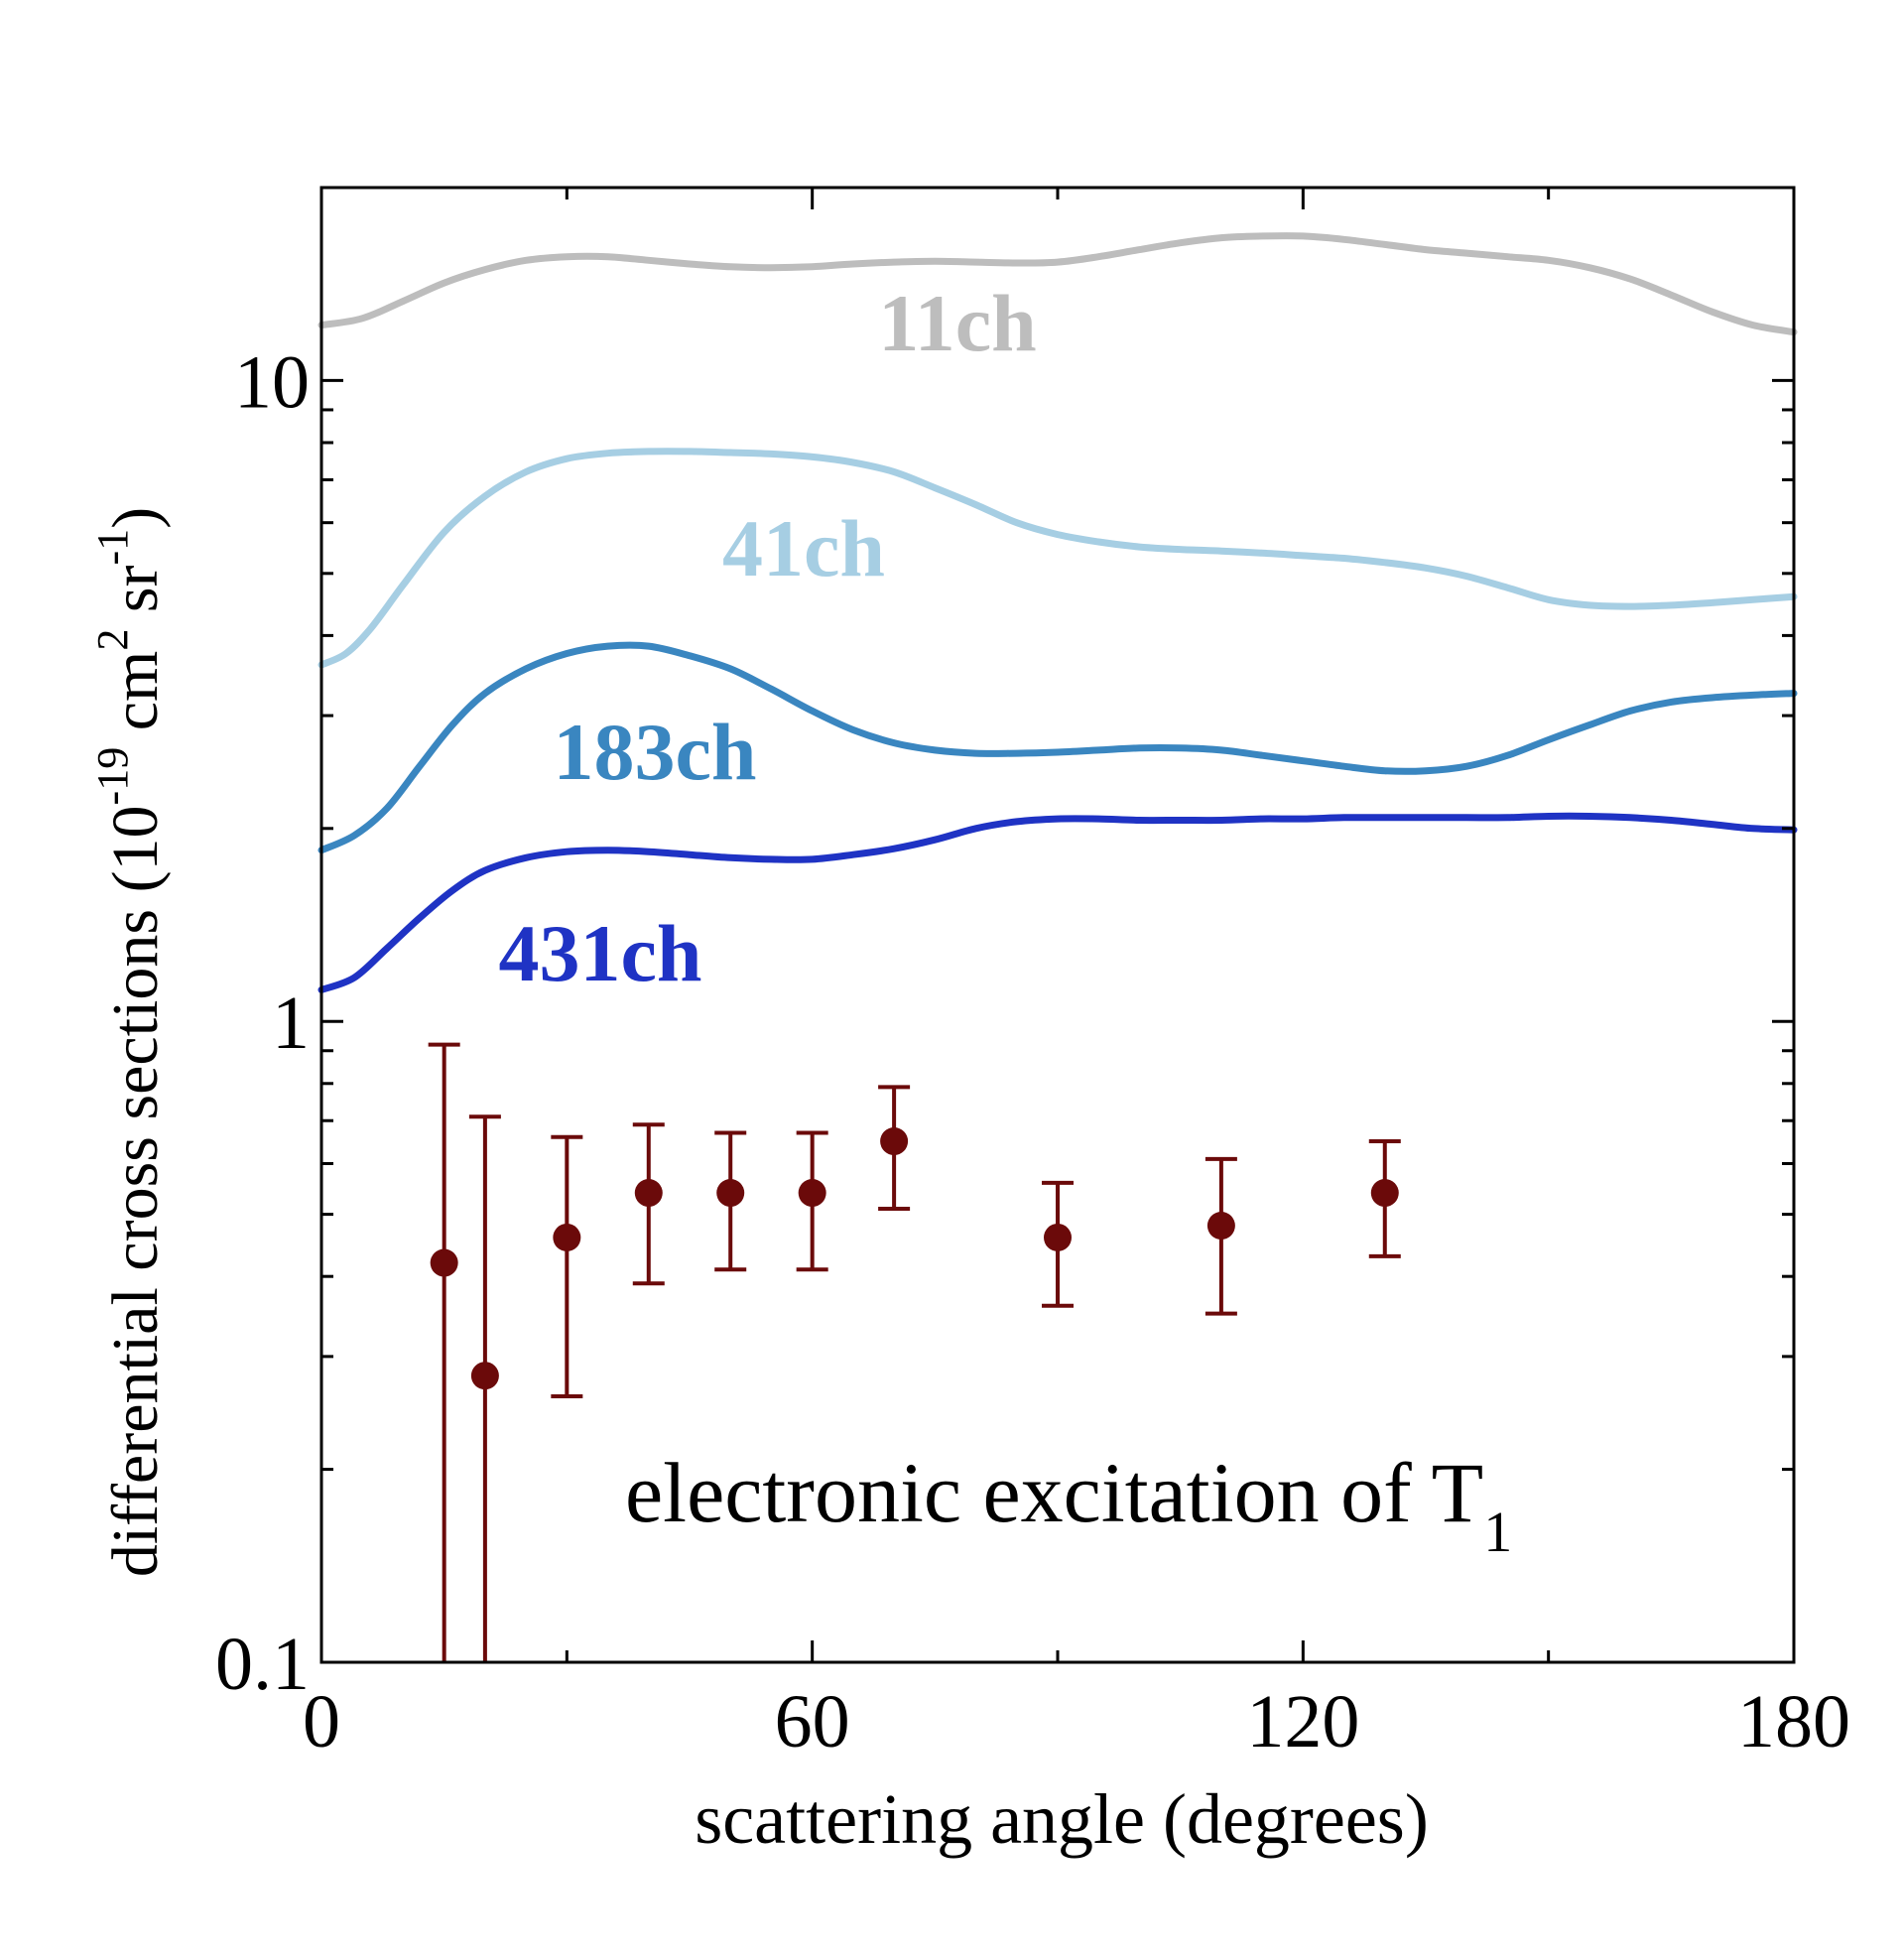 The width and height of the screenshot is (1902, 1960). I want to click on series-labels: 11ch 41ch 183ch 431ch, so click(768, 638).